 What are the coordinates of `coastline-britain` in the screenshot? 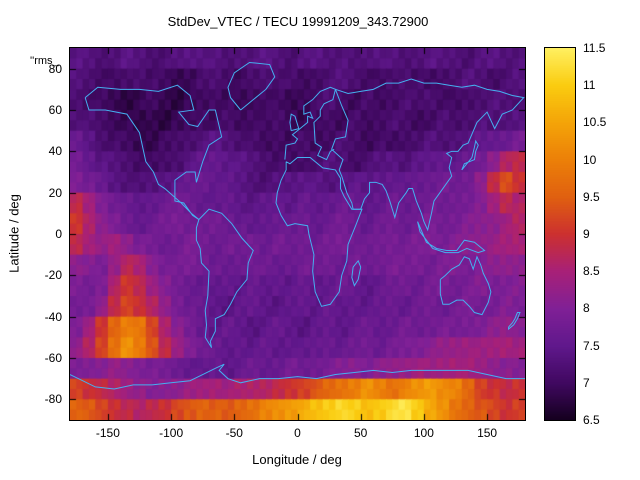 It's located at (294, 122).